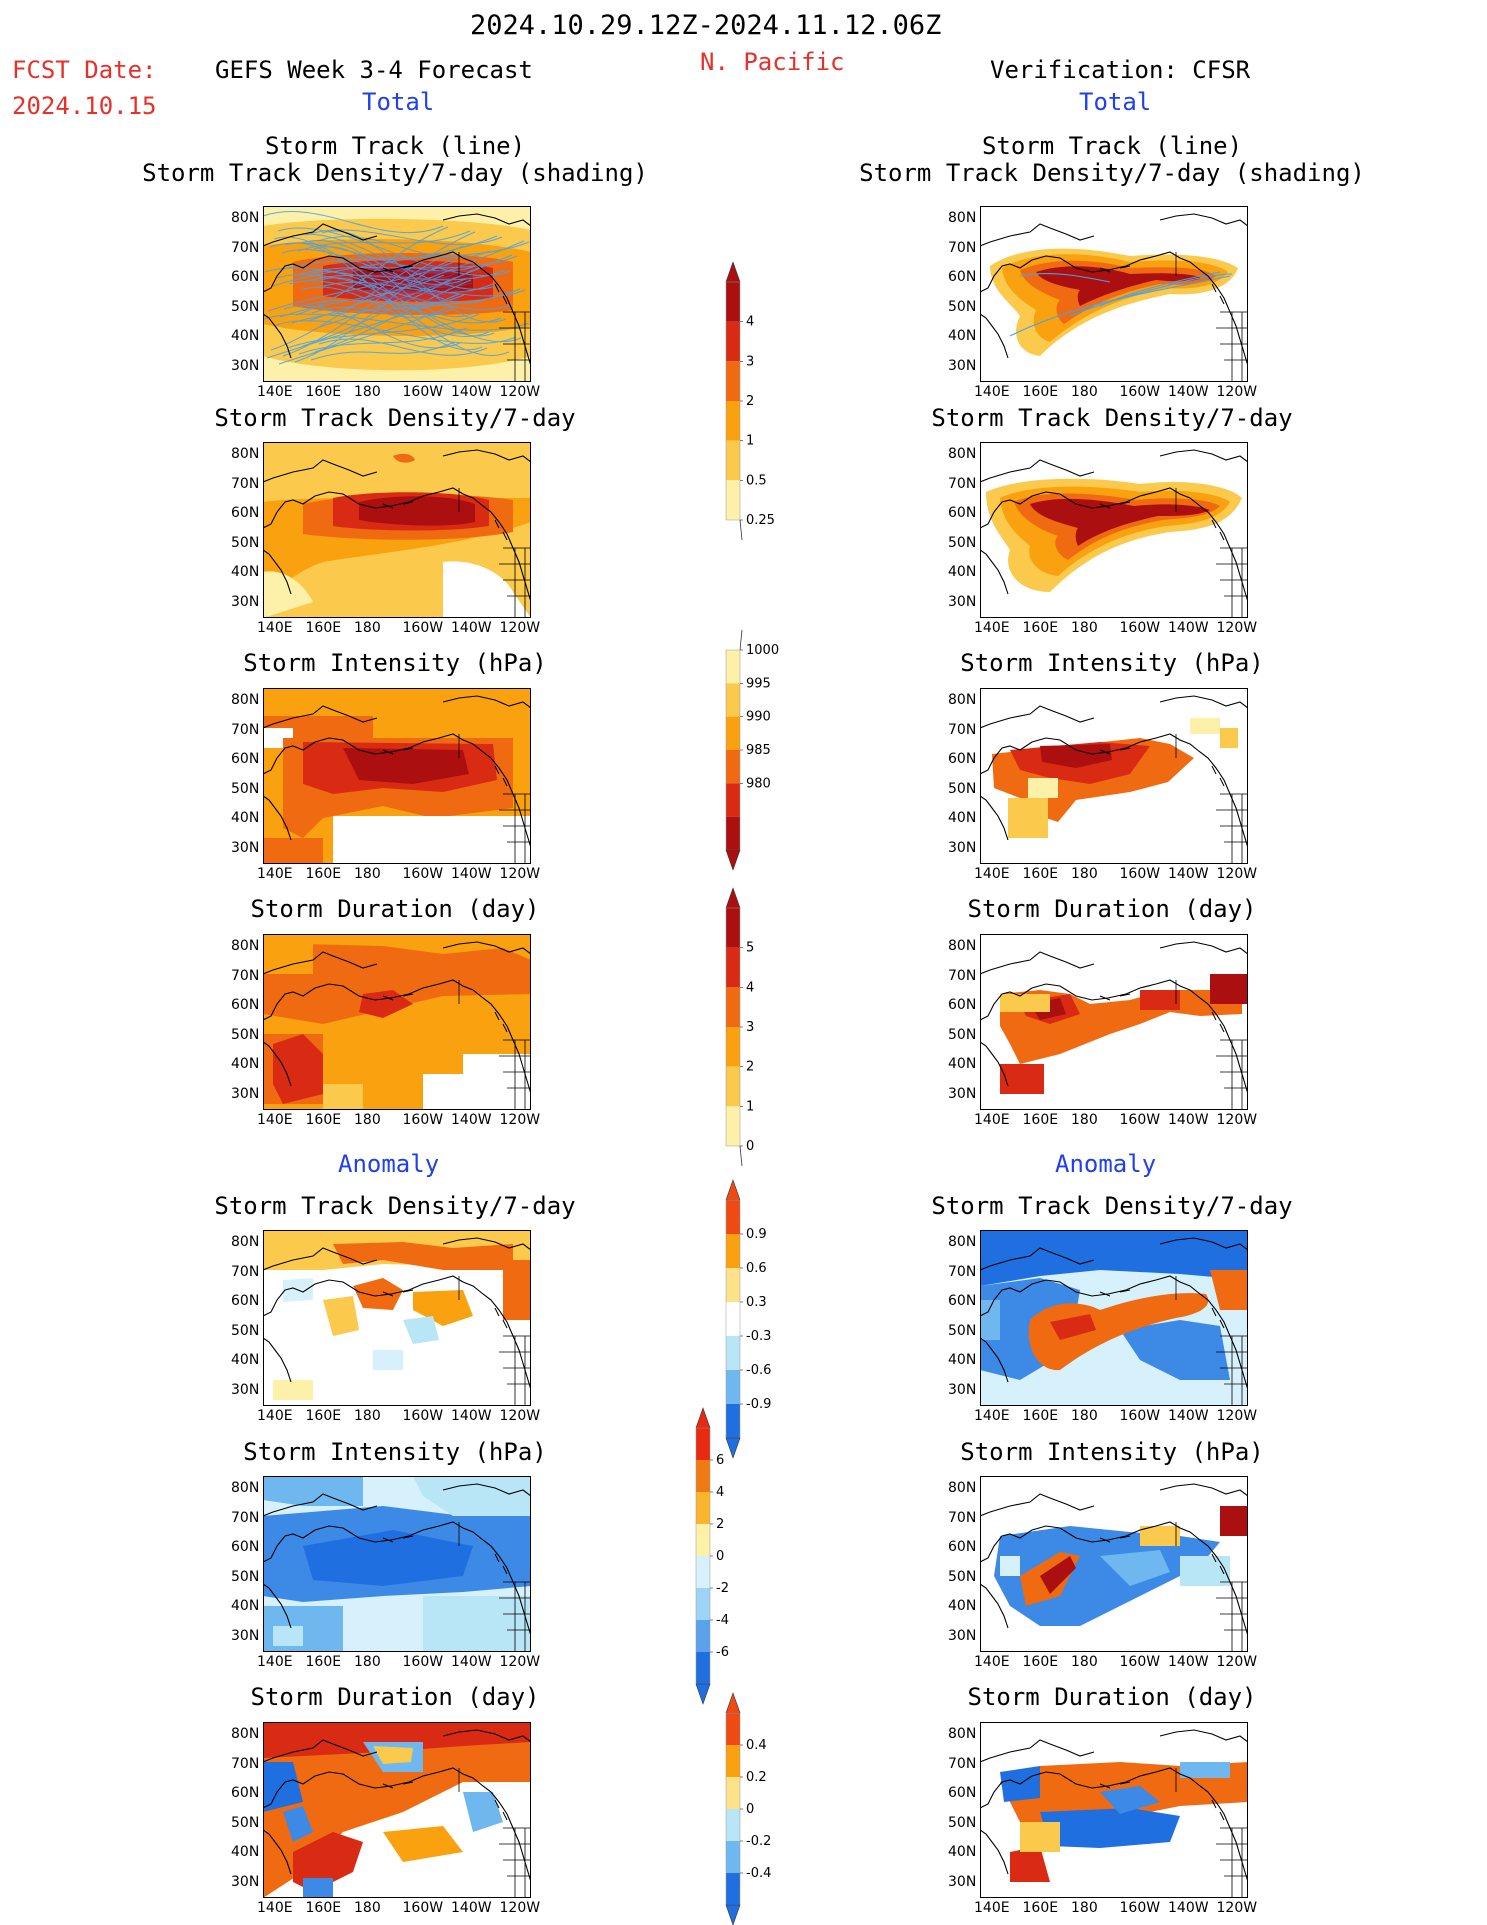 This screenshot has height=1925, width=1487. I want to click on anom-duration-left-map-plot, so click(397, 1810).